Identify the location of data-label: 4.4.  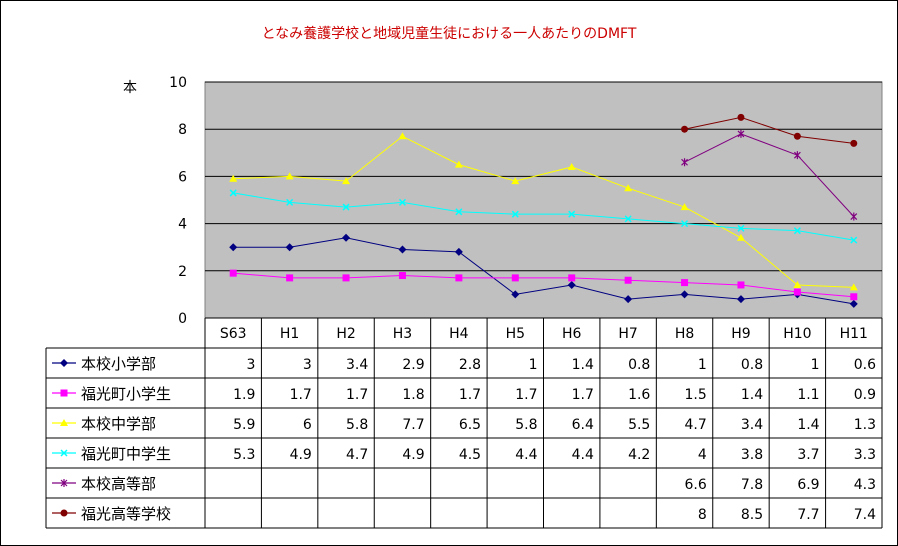
(526, 455).